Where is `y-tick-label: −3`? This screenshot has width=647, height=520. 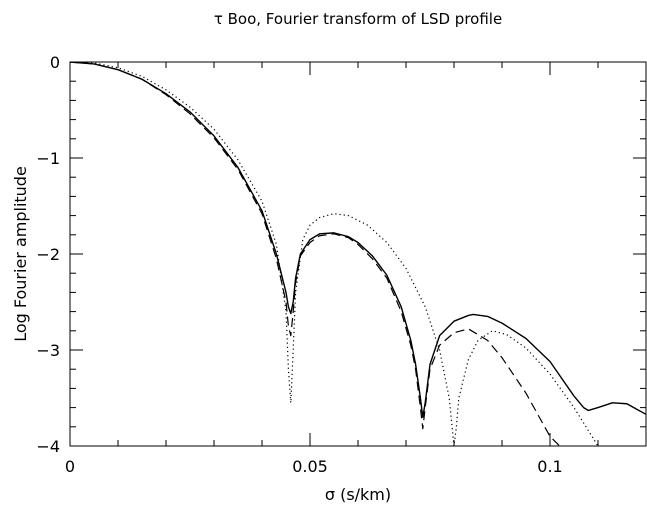 y-tick-label: −3 is located at coordinates (48, 350).